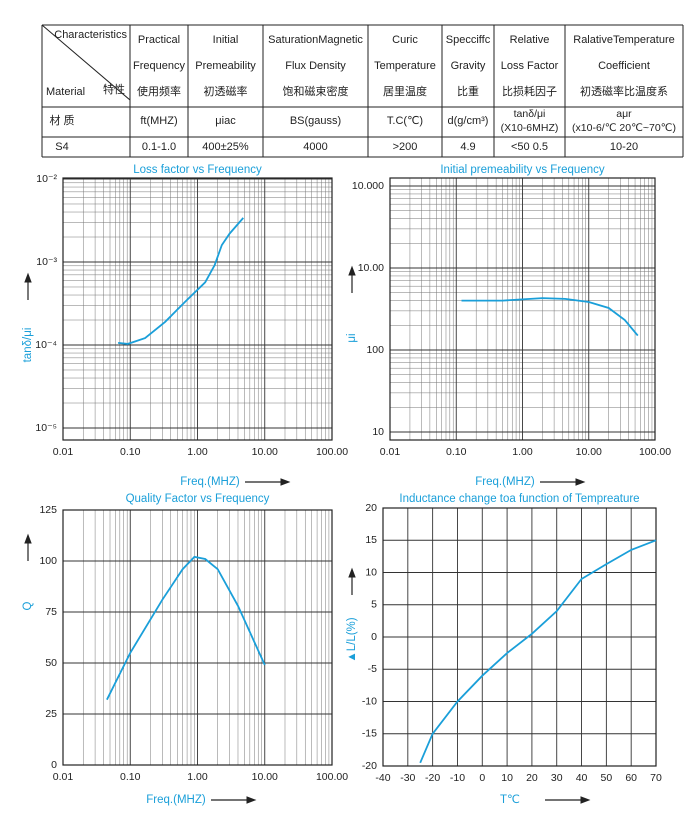 The width and height of the screenshot is (700, 822). Describe the element at coordinates (468, 40) in the screenshot. I see `column-header: Specciffc` at that location.